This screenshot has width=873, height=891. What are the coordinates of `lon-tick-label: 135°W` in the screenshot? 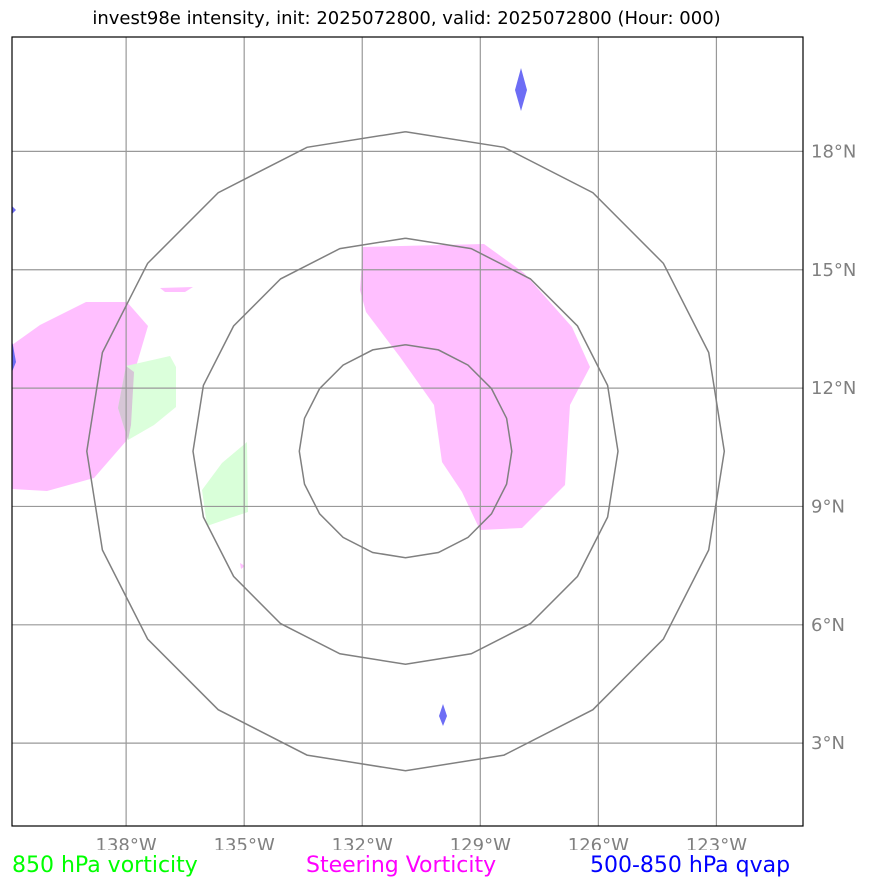 It's located at (244, 842).